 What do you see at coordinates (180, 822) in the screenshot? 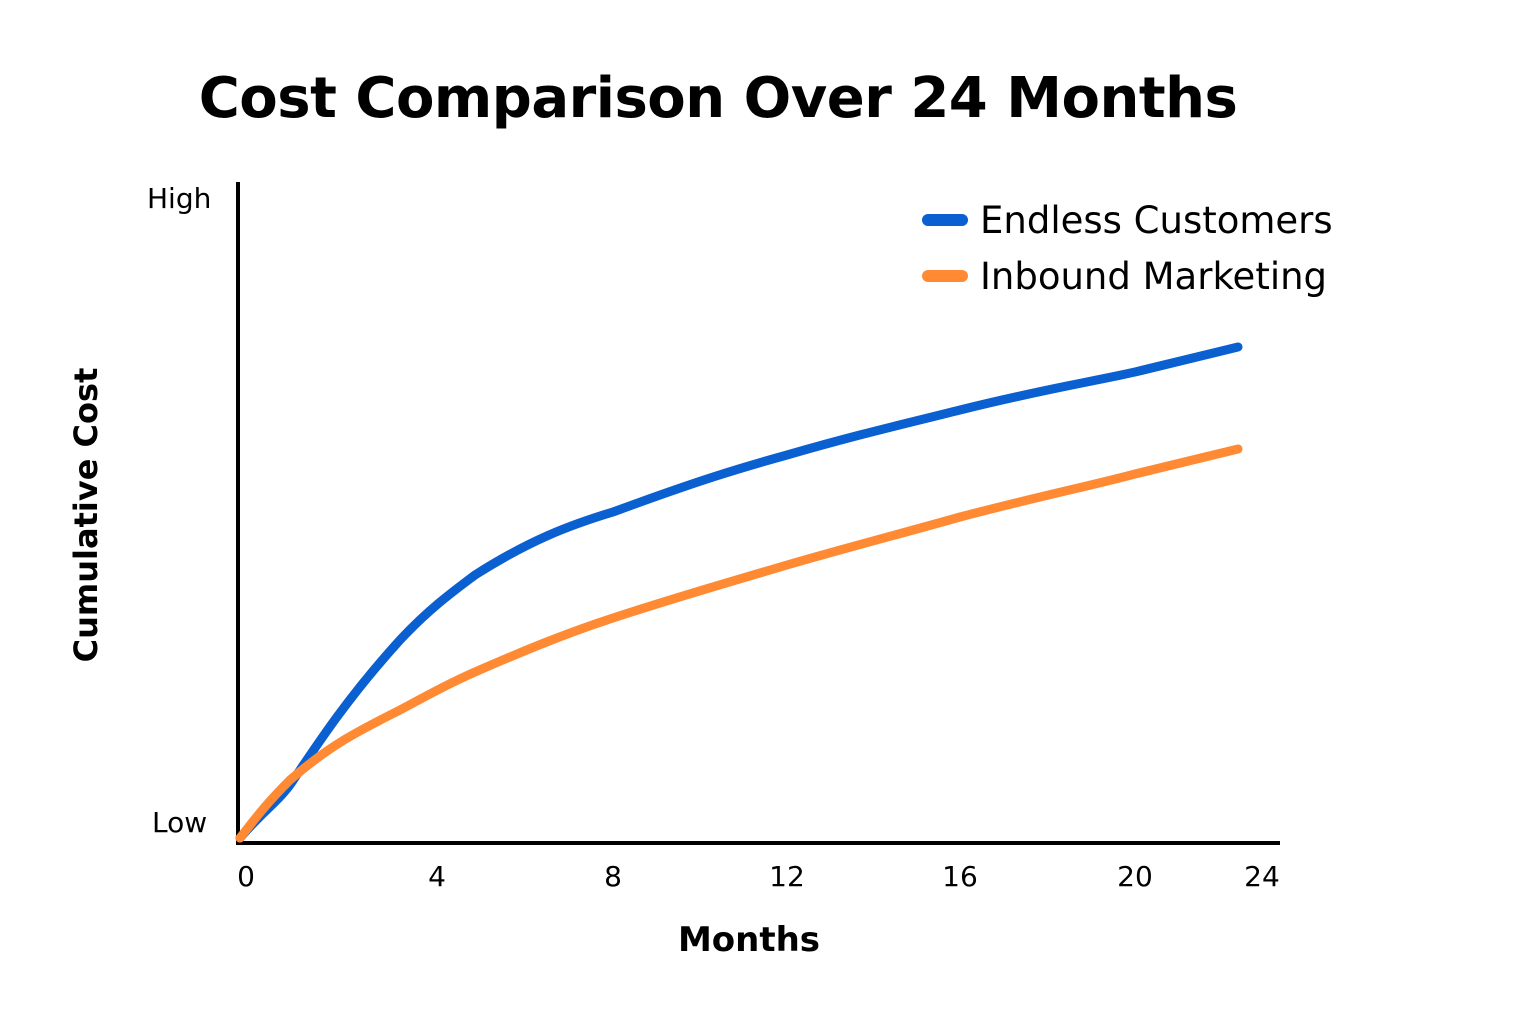
I see `y-tick-low: Low` at bounding box center [180, 822].